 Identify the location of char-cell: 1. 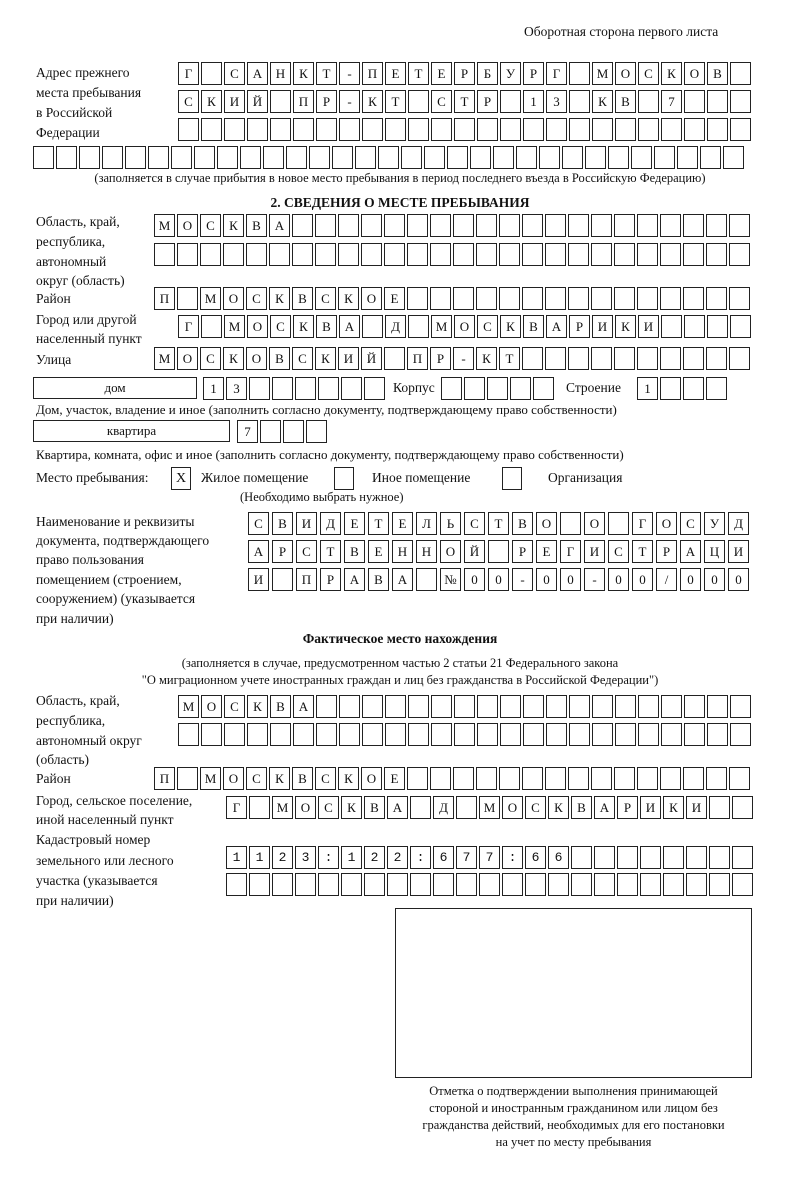
(647, 388).